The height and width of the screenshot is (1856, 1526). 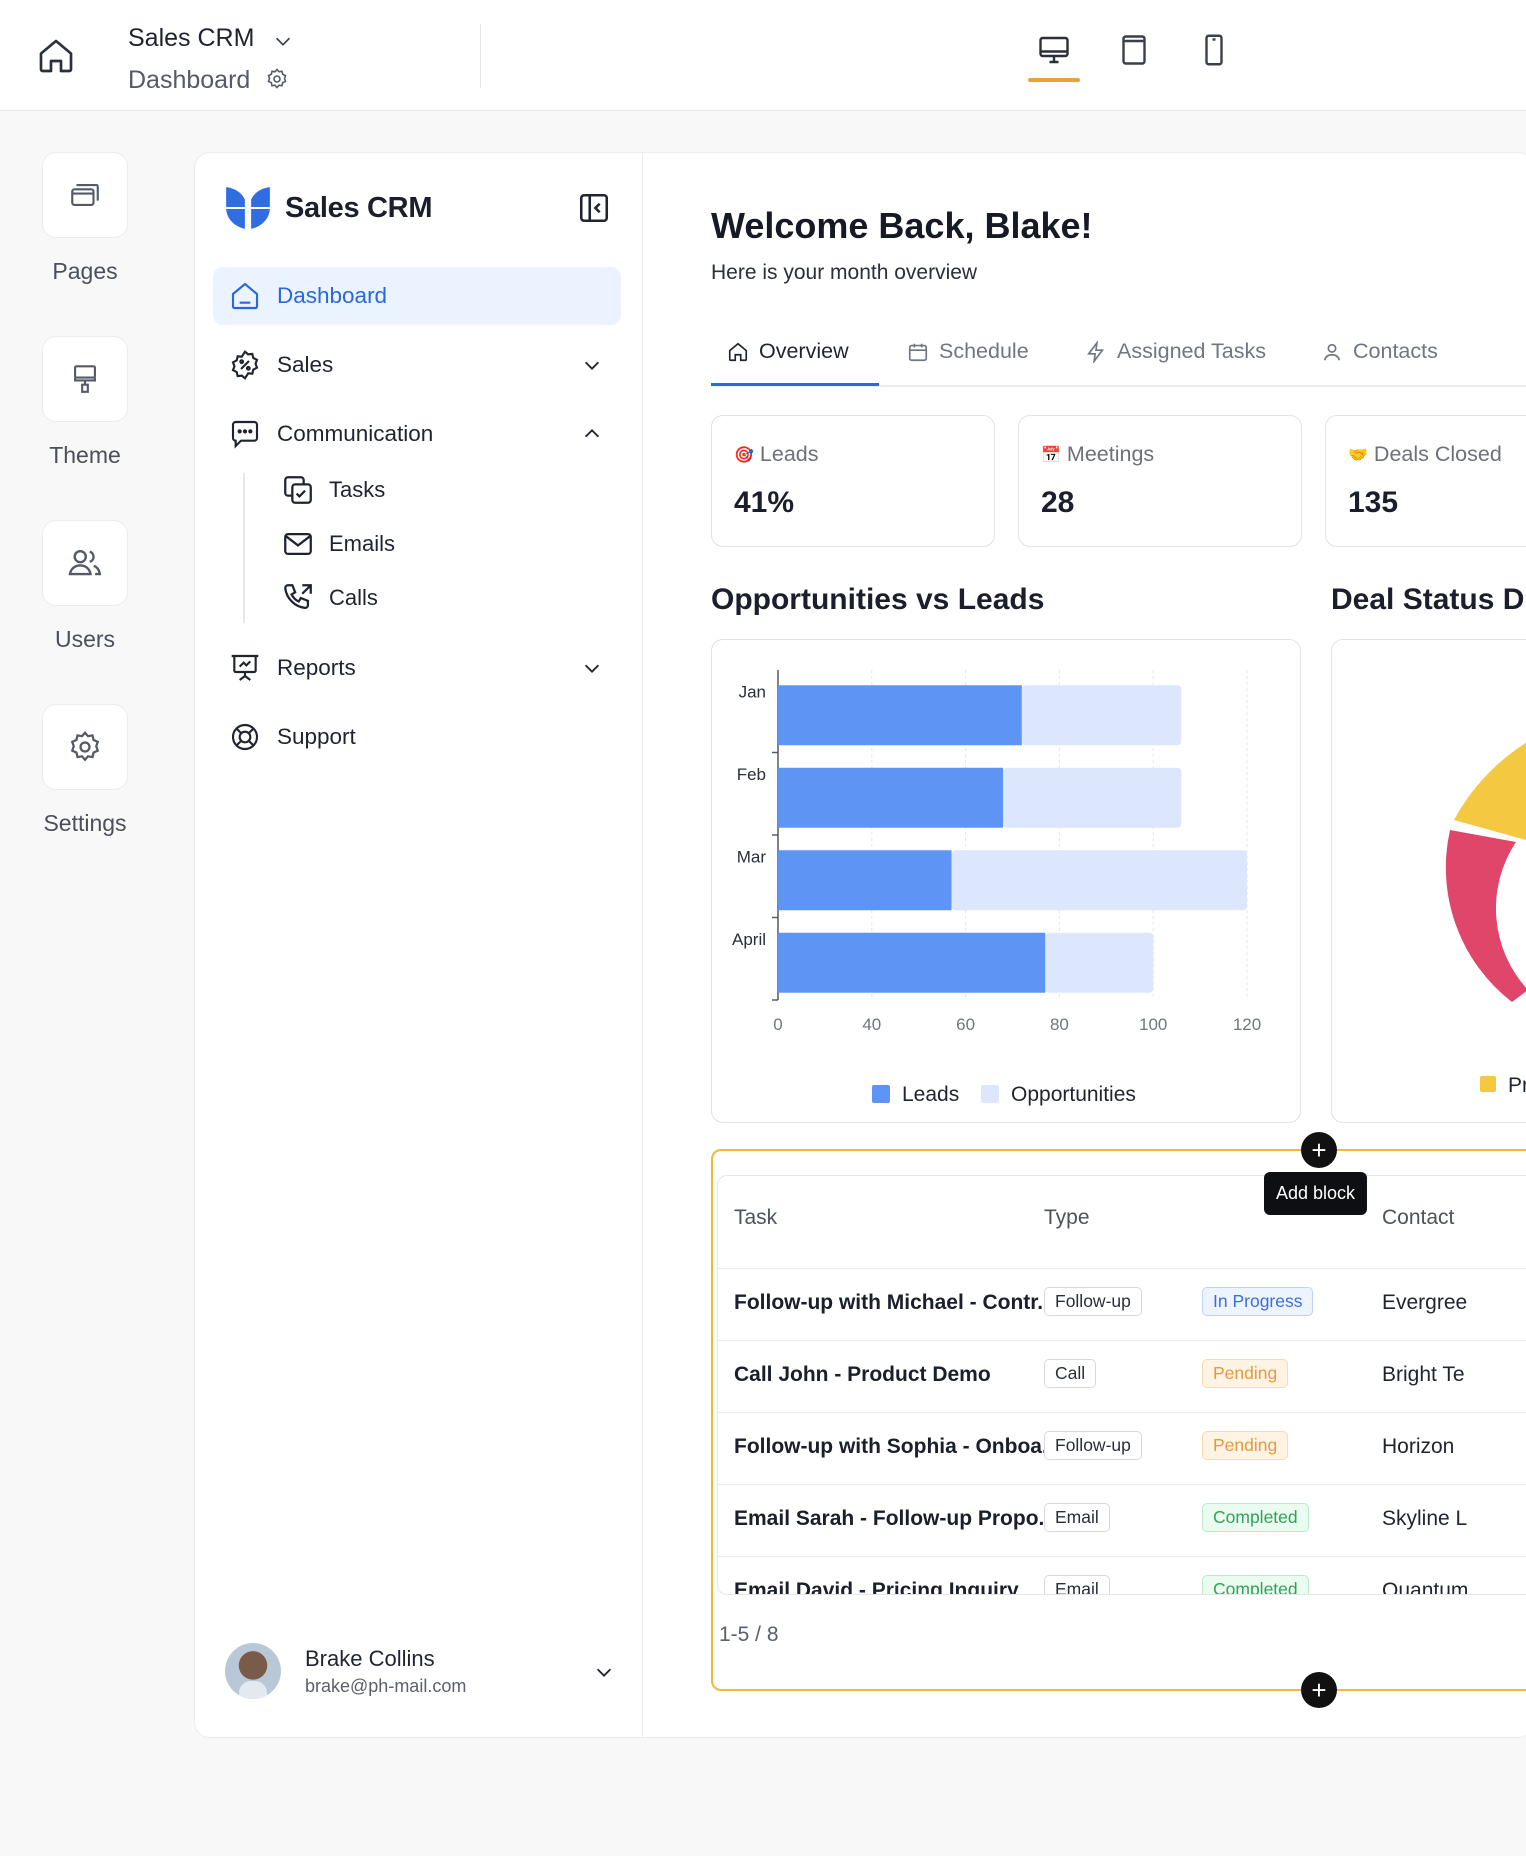 I want to click on user-profile: Brake Collins brake@ph-mail.com, so click(x=420, y=1671).